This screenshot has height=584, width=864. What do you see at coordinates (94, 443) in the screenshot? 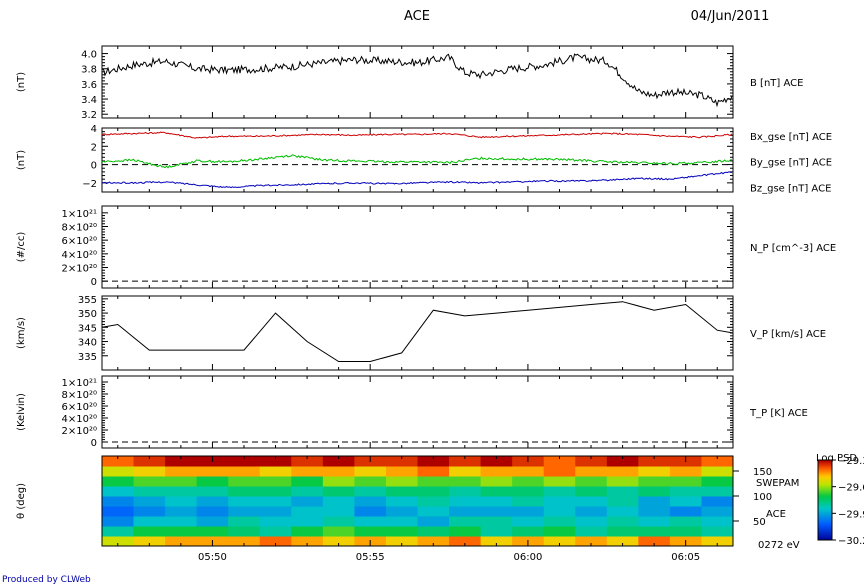
I see `TP-ytick-label: 0` at bounding box center [94, 443].